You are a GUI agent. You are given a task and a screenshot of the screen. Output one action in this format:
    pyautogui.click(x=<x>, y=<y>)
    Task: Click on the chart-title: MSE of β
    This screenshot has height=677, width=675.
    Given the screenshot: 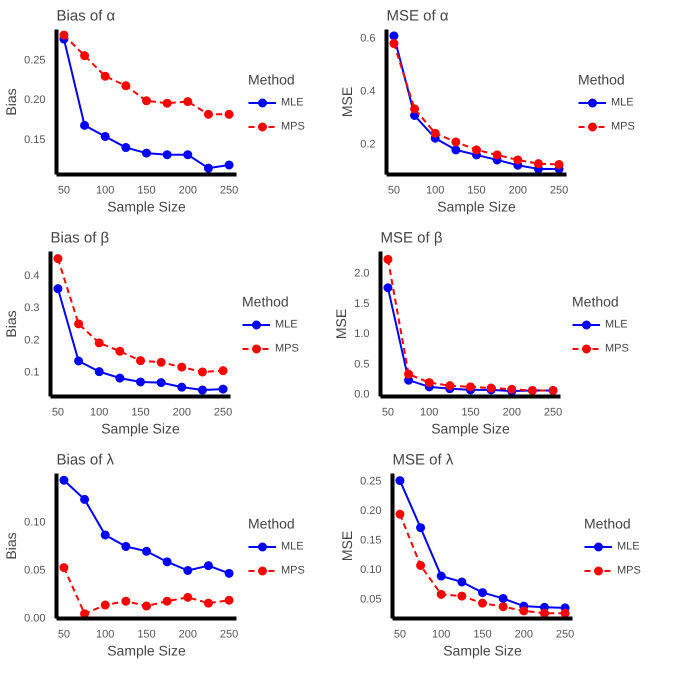 What is the action you would take?
    pyautogui.click(x=411, y=238)
    